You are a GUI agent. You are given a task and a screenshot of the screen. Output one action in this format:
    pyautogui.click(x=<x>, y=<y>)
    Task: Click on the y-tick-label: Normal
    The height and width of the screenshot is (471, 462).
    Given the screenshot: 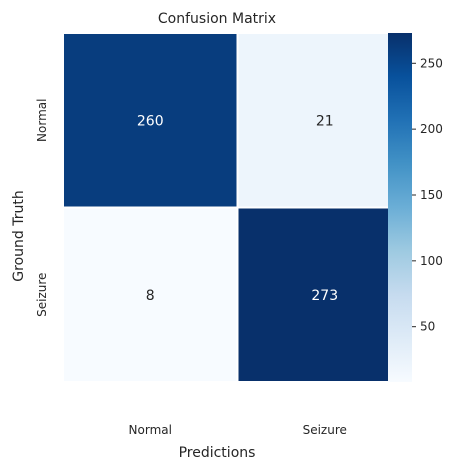 What is the action you would take?
    pyautogui.click(x=42, y=120)
    